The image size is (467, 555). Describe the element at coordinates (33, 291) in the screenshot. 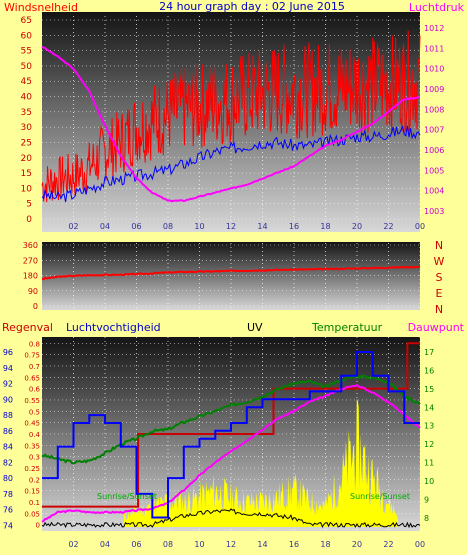

I see `y-tick-label-direction: 90` at that location.